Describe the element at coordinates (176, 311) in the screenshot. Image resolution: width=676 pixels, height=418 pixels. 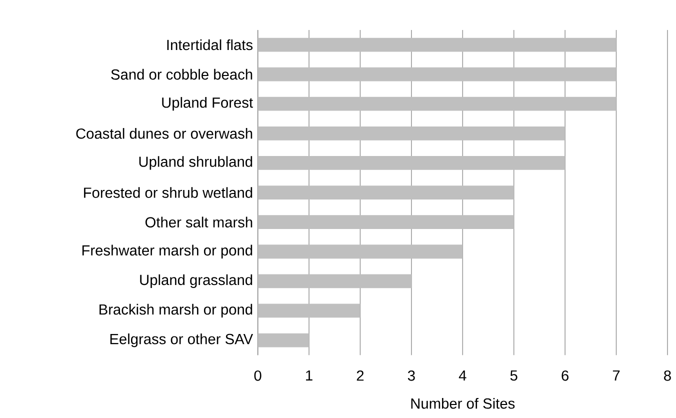
I see `y-tick-label: Brackish marsh or pond` at that location.